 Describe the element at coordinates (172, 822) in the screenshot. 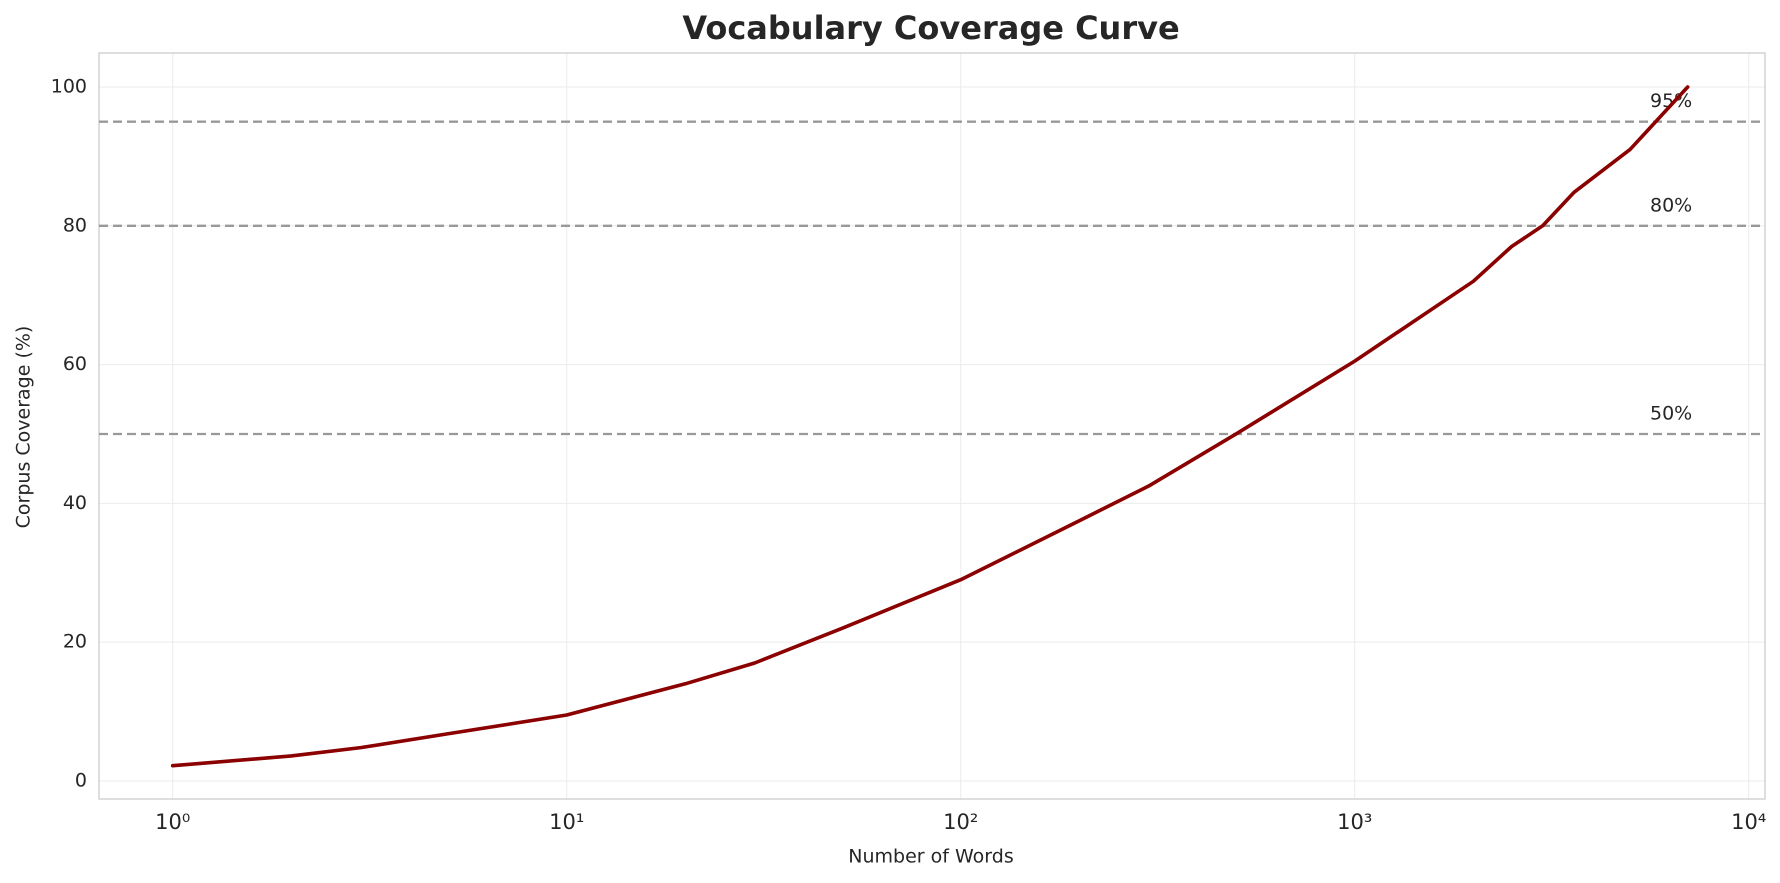

I see `x-tick-label: 10⁰` at that location.